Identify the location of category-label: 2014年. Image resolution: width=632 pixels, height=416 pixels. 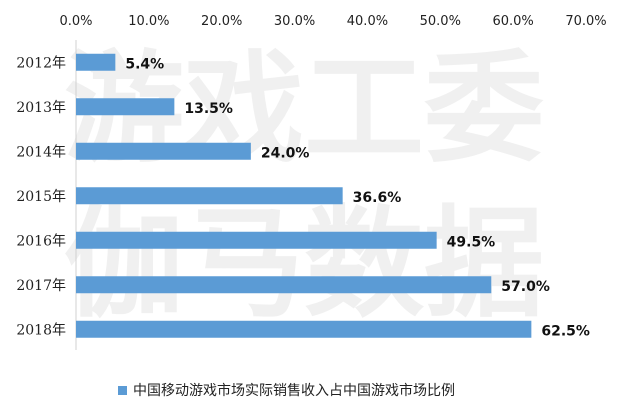
(41, 152).